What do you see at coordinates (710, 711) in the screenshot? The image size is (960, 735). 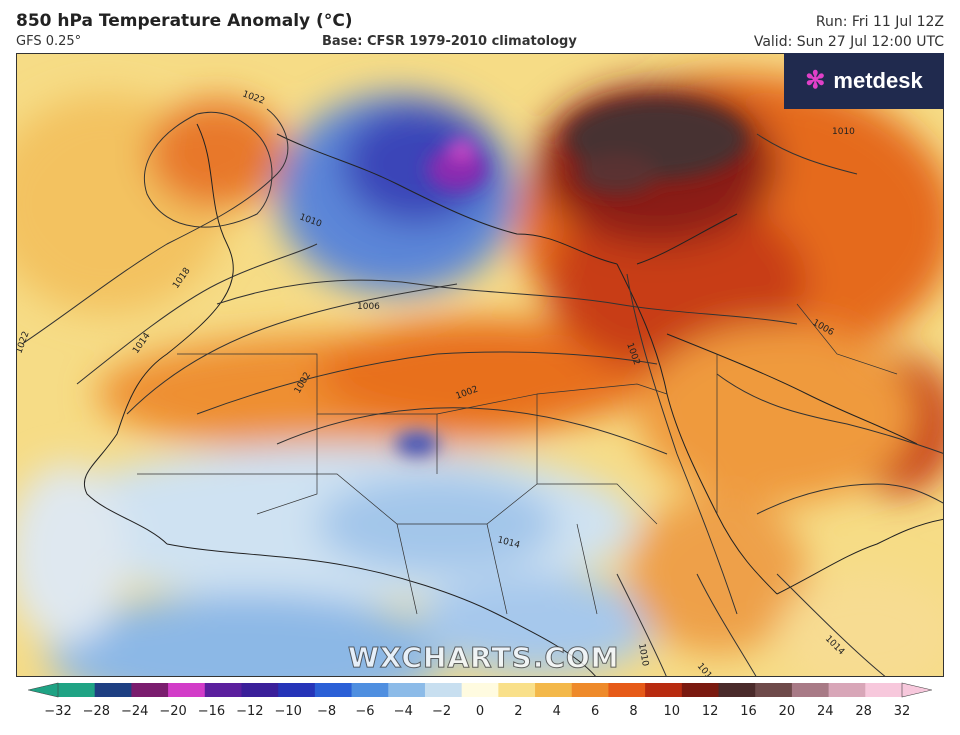 I see `colorbar-tick-label: 12` at bounding box center [710, 711].